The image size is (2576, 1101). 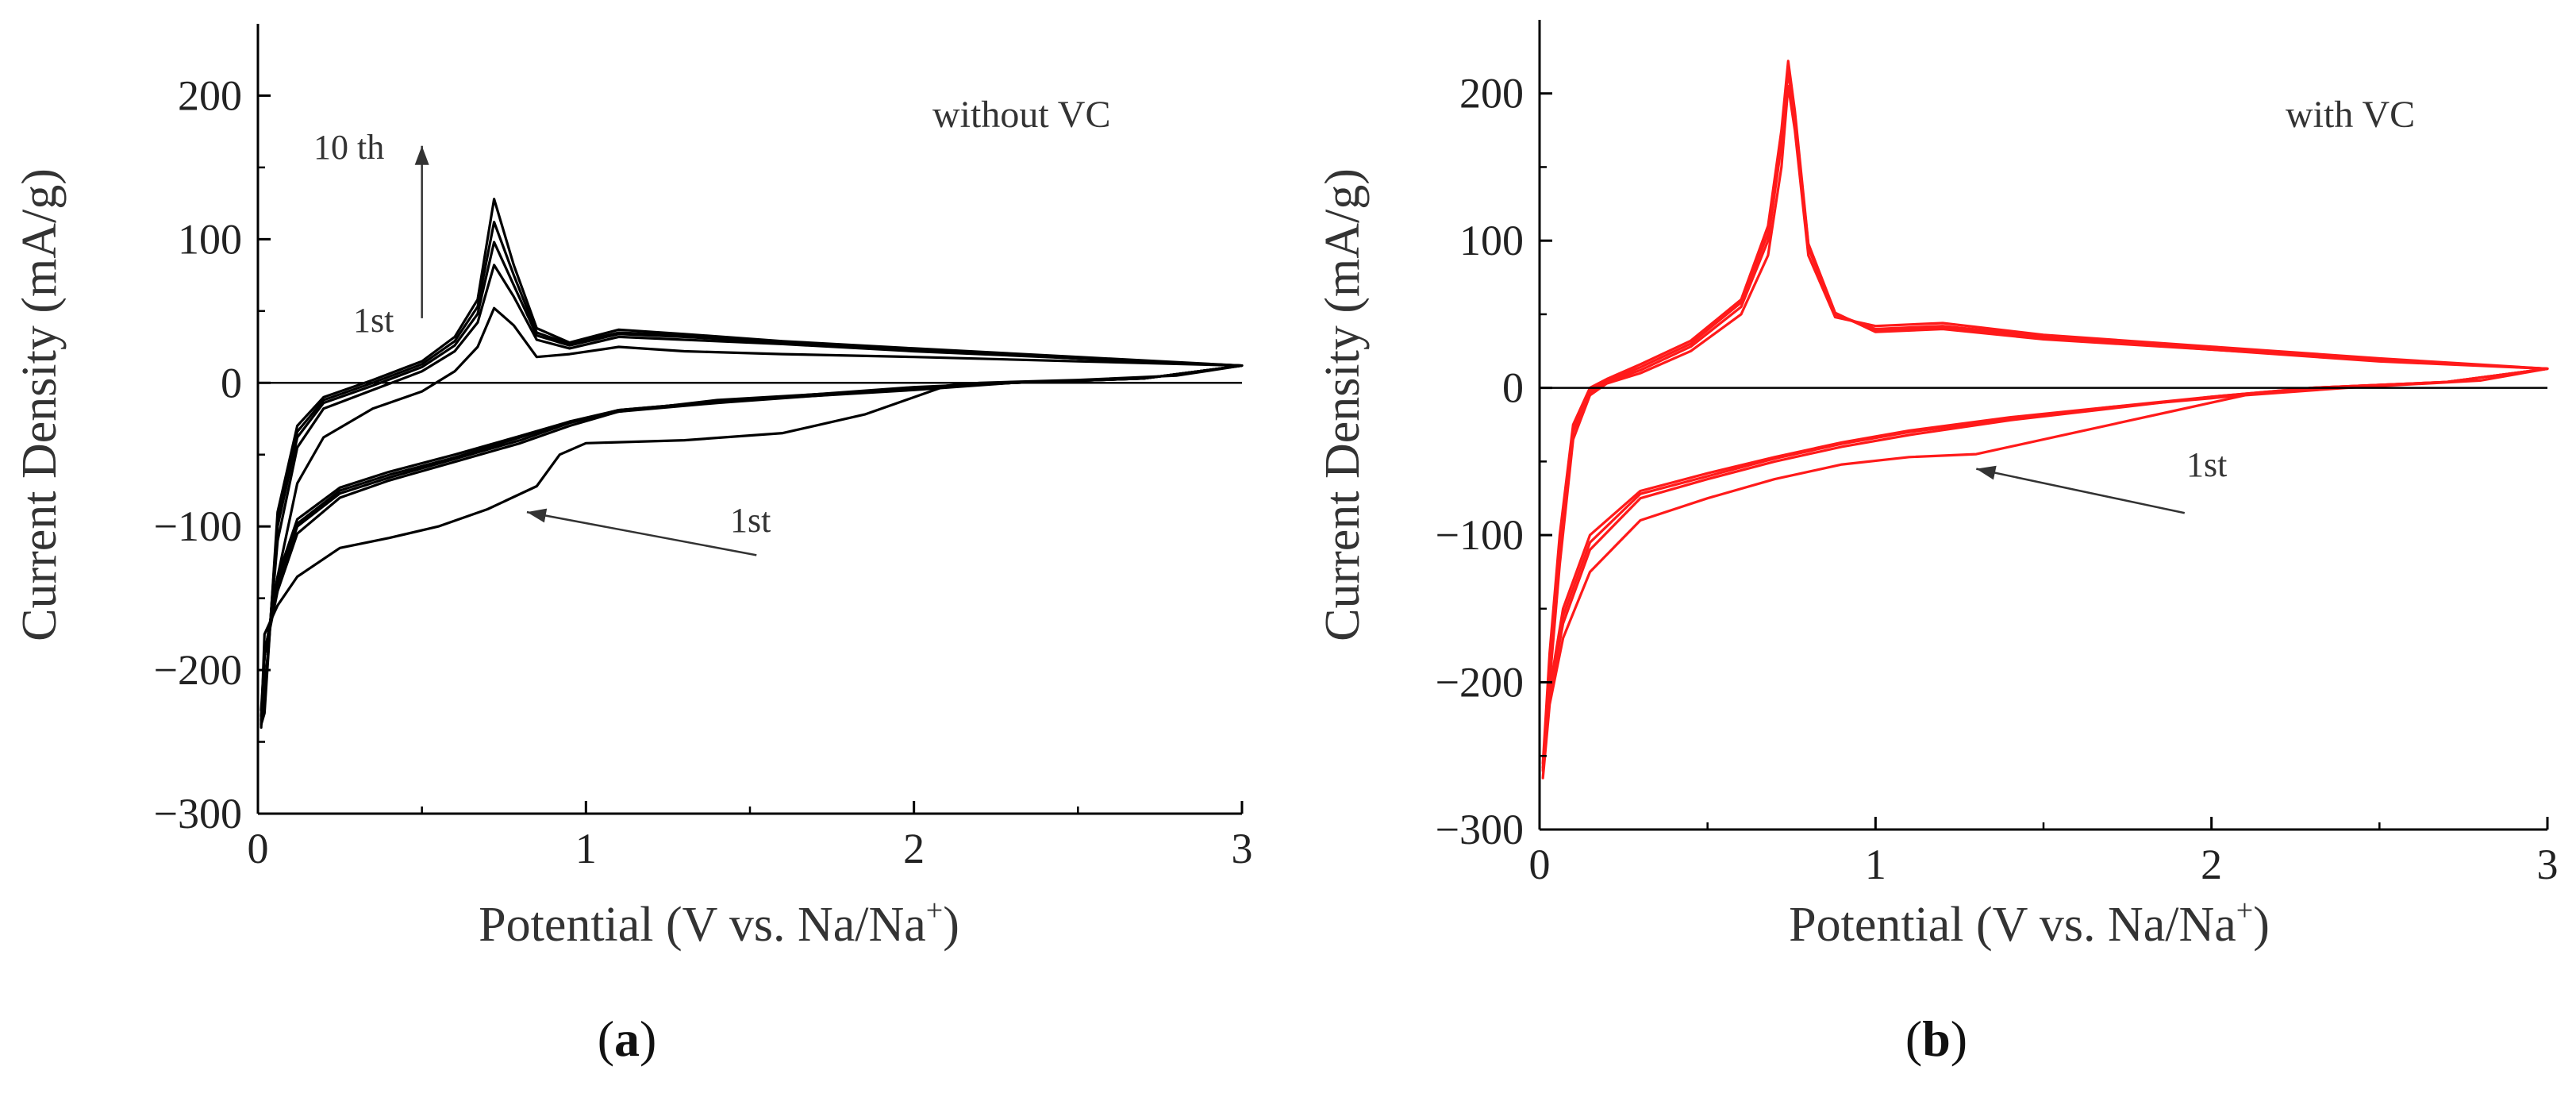 I want to click on a-arrow-first-head, so click(x=537, y=516).